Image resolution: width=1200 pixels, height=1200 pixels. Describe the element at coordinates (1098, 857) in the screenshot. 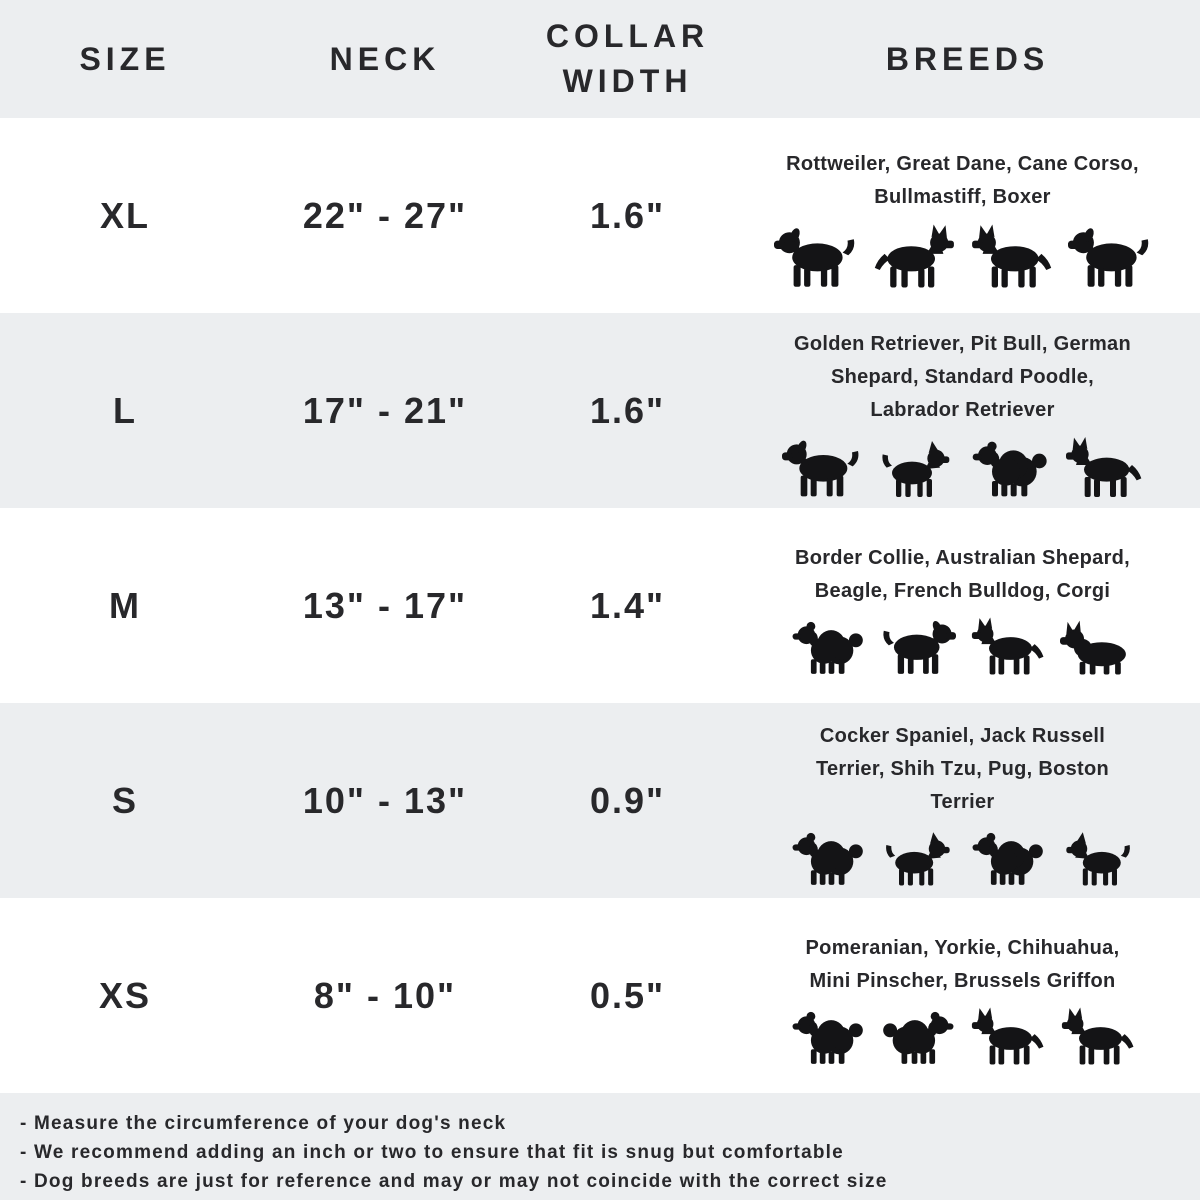

I see `pug-icon` at that location.